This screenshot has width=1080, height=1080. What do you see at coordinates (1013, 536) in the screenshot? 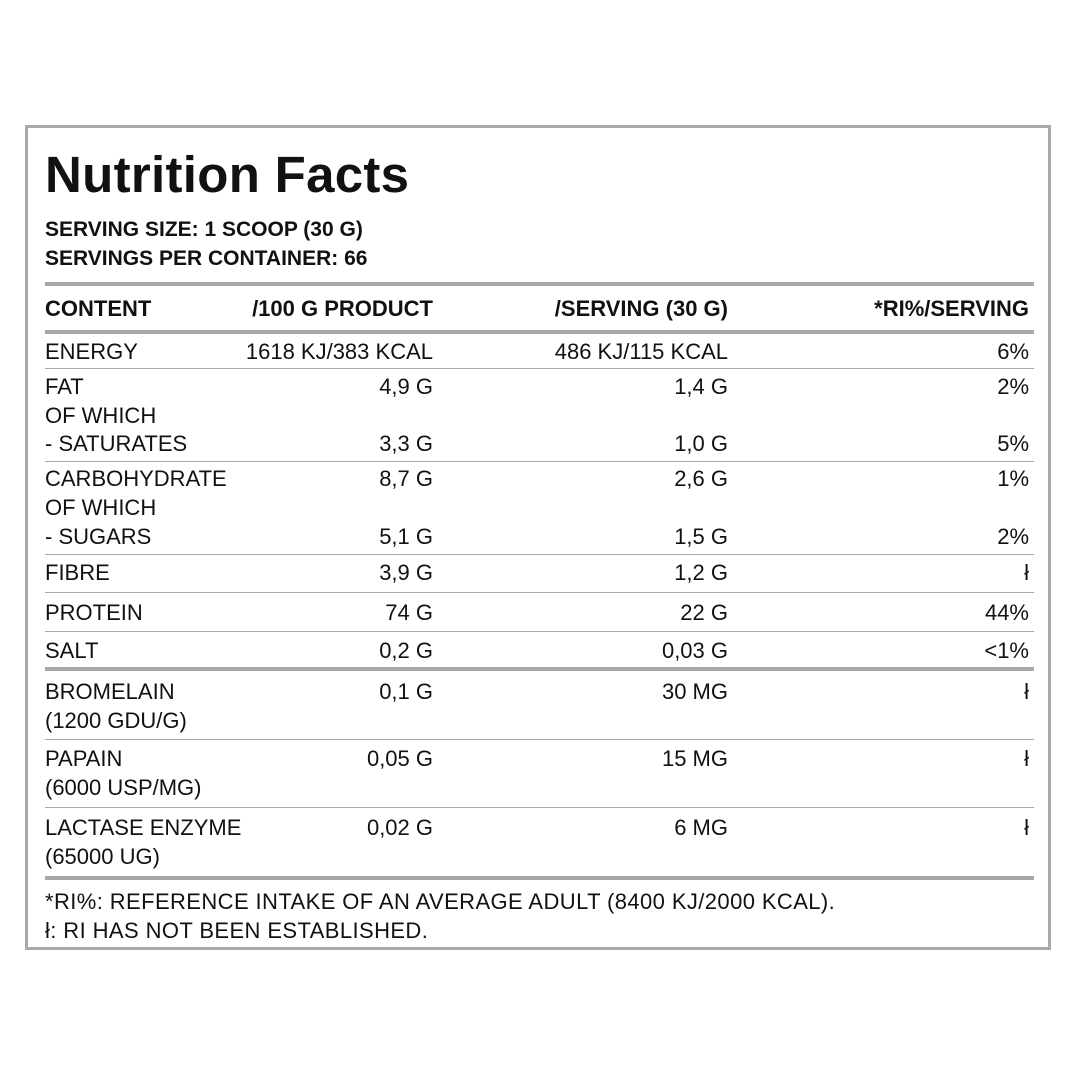
I see `sugars-ri: 2%` at bounding box center [1013, 536].